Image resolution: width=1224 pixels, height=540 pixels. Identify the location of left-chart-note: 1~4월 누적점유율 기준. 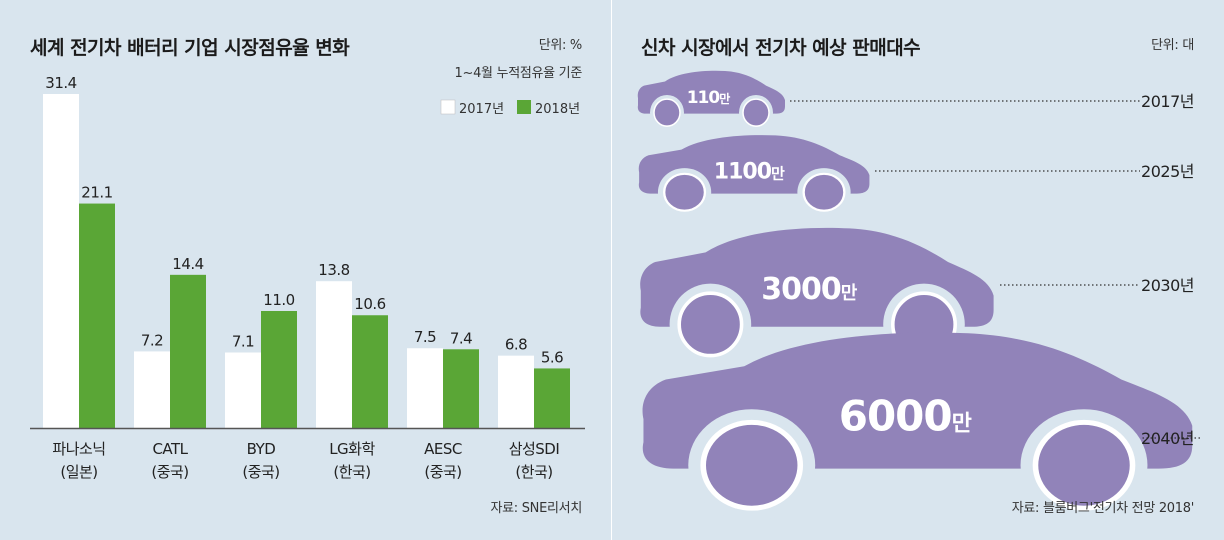
(518, 73).